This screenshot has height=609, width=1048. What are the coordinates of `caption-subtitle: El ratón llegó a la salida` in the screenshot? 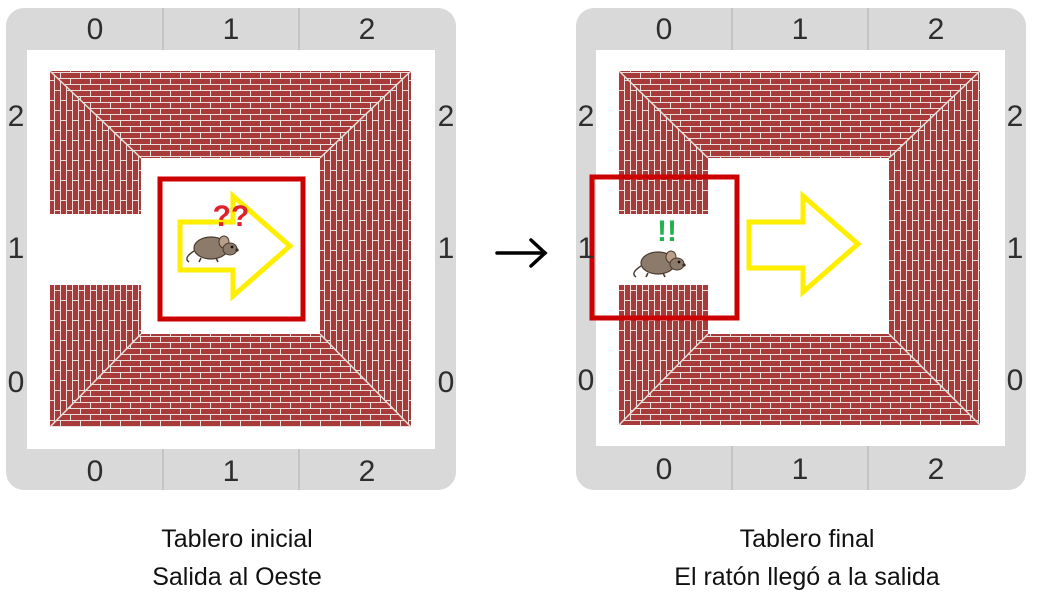 It's located at (807, 577).